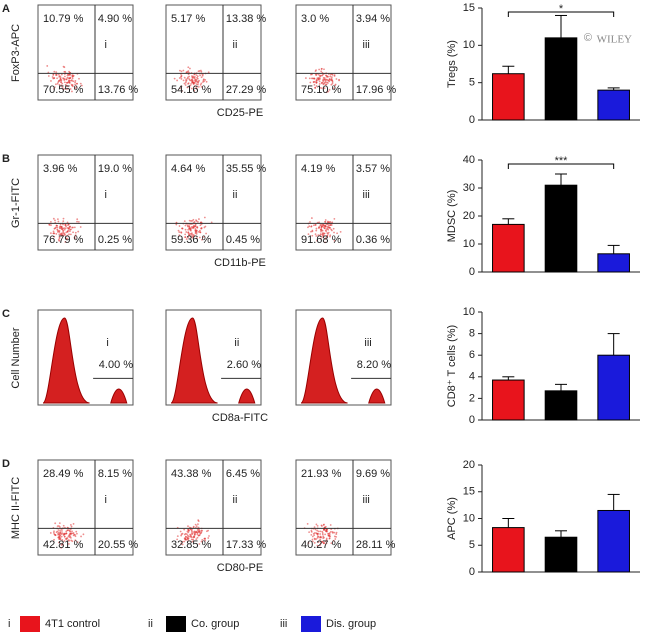 The image size is (650, 635). What do you see at coordinates (373, 474) in the screenshot?
I see `quadrant-label: 9.69 %` at bounding box center [373, 474].